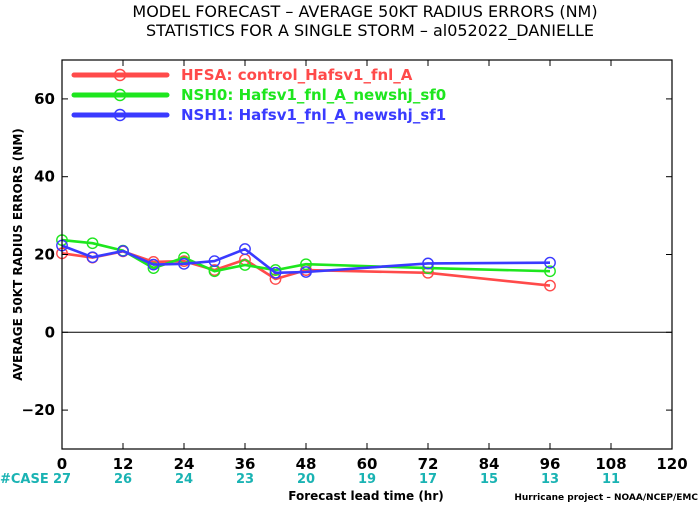  Describe the element at coordinates (336, 479) in the screenshot. I see `case-count-row: 27 26 24 23 20 19 17 15 13 11` at that location.